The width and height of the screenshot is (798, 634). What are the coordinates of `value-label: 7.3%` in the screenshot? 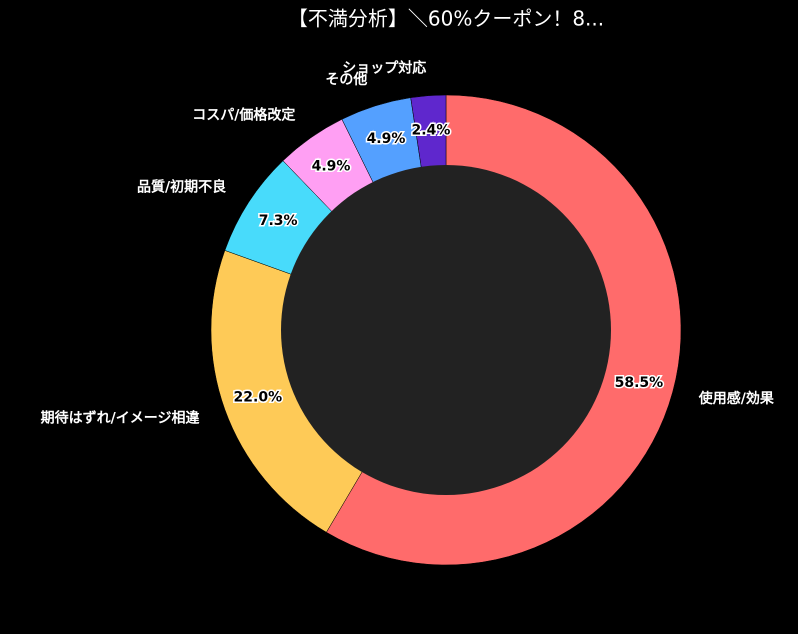 It's located at (278, 221).